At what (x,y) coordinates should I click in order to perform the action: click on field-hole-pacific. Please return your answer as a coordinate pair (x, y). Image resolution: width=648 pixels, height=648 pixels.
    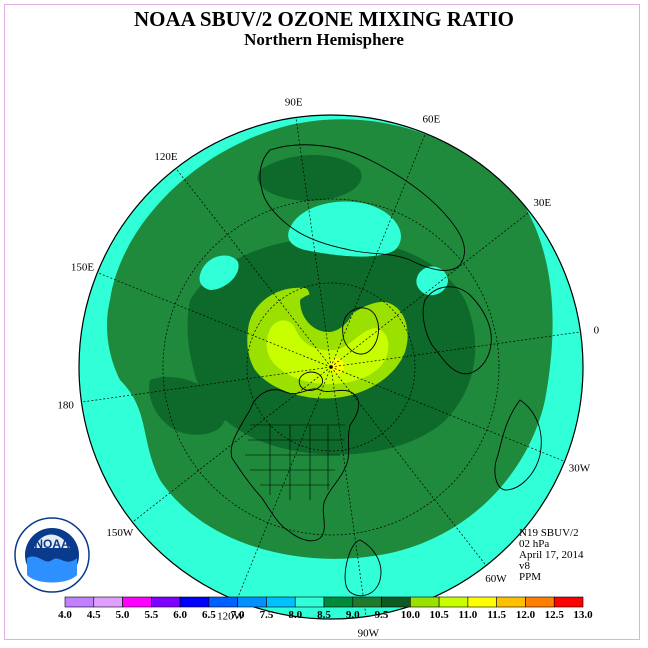
    Looking at the image, I should click on (219, 272).